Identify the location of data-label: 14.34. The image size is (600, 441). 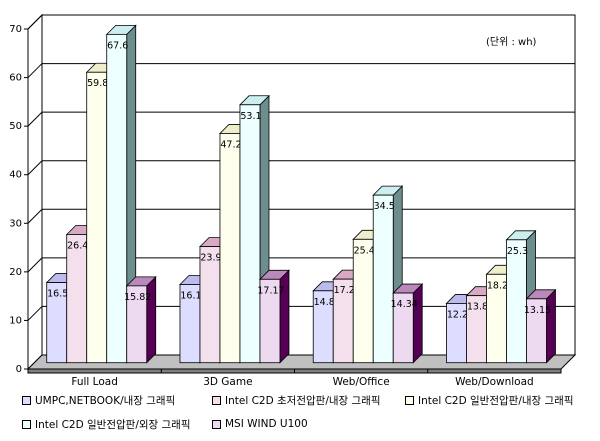
(404, 304).